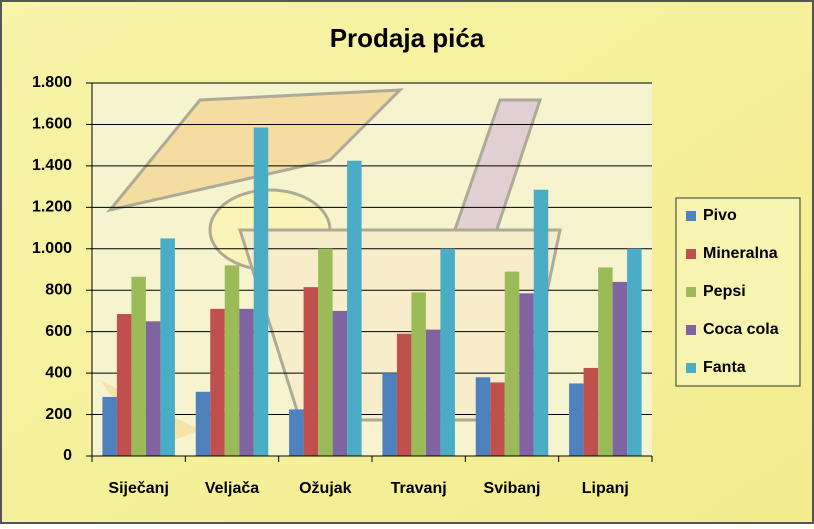 This screenshot has height=529, width=814. What do you see at coordinates (720, 215) in the screenshot?
I see `legend-label: Pivo` at bounding box center [720, 215].